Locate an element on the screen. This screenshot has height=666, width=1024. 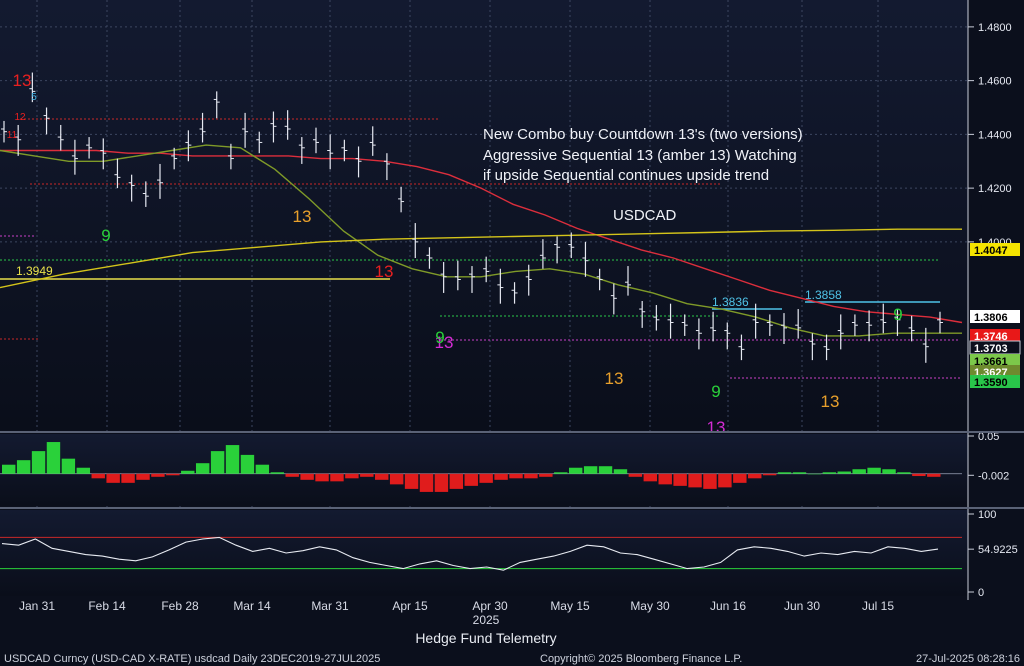
macd-panel-bg is located at coordinates (484, 470).